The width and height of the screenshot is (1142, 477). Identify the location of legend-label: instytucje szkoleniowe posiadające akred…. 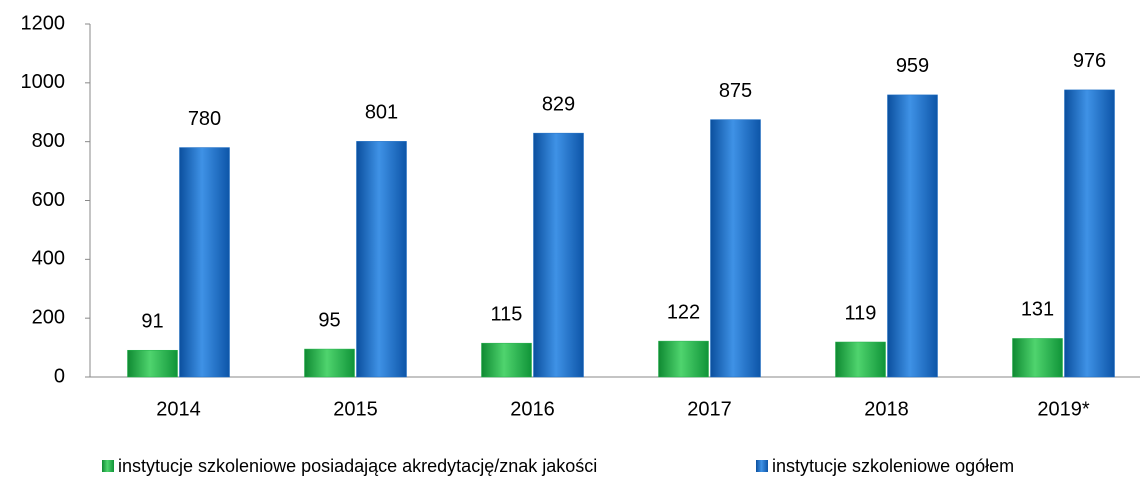
(357, 466).